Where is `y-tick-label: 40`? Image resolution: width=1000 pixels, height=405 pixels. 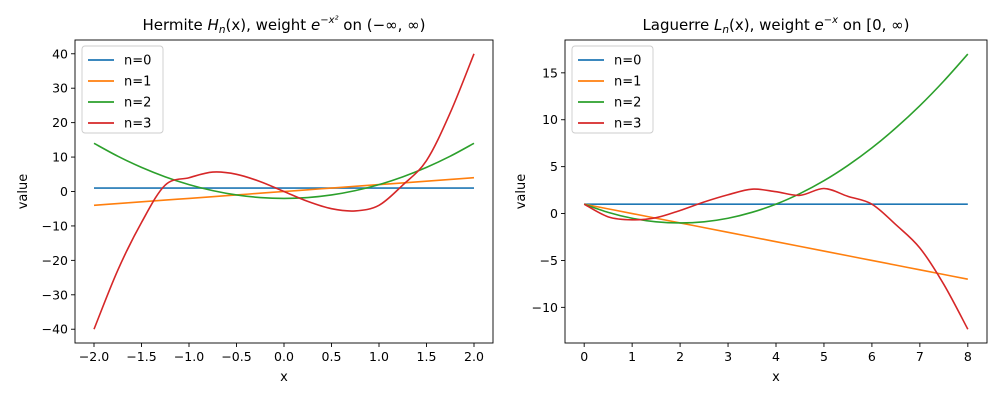
y-tick-label: 40 is located at coordinates (60, 53).